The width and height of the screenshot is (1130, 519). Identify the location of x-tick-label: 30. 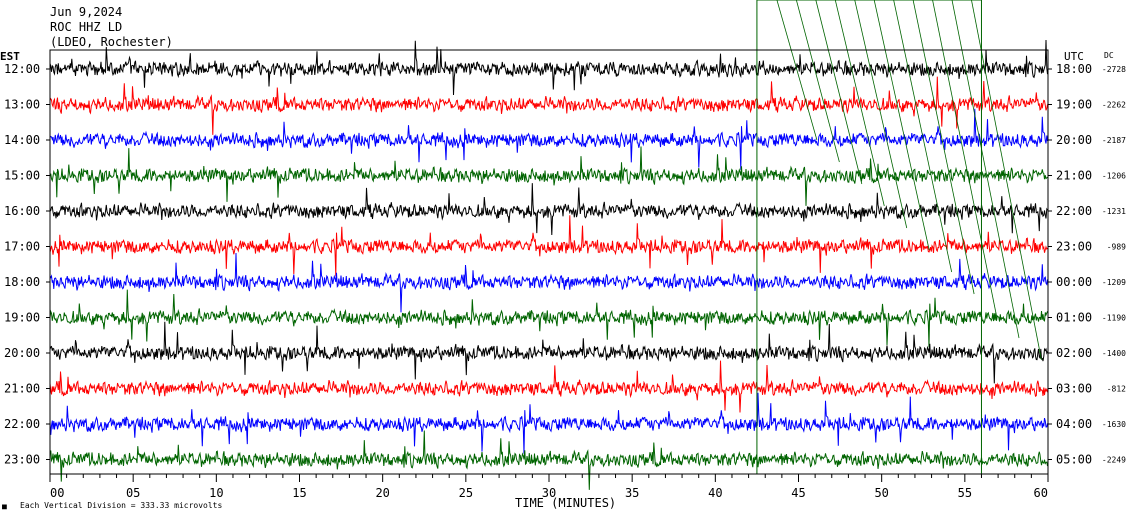
(549, 493).